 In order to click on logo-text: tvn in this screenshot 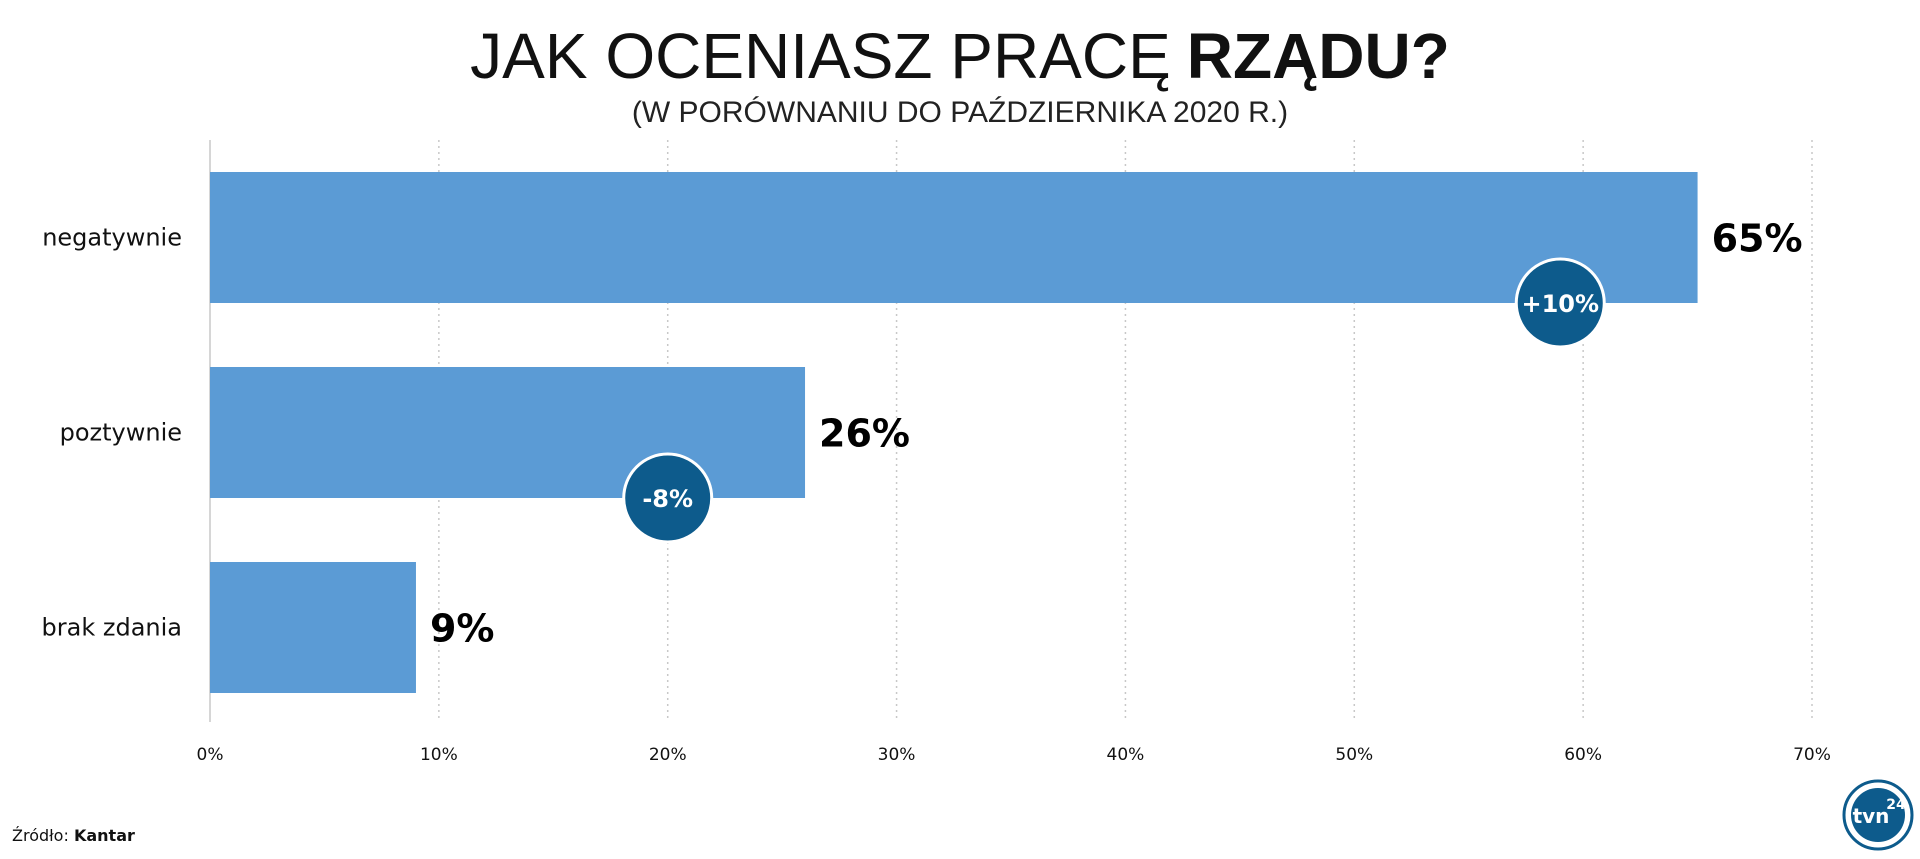, I will do `click(1871, 816)`.